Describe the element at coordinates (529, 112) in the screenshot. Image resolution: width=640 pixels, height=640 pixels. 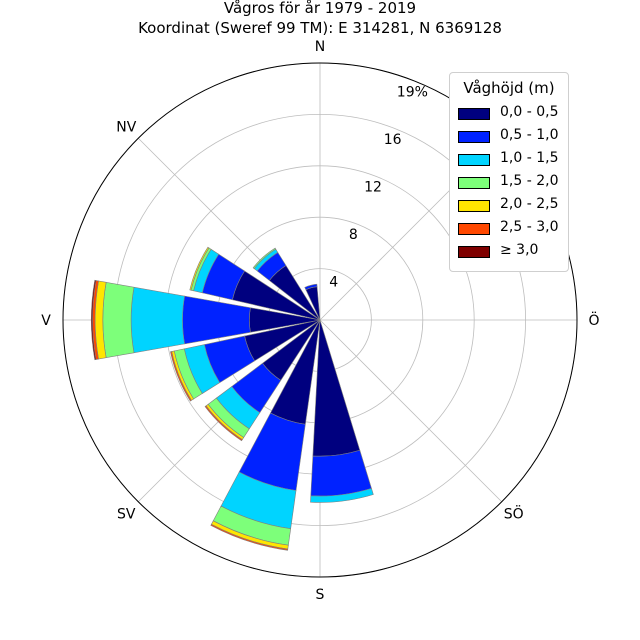
I see `legend-label: 0,0 - 0,5` at that location.